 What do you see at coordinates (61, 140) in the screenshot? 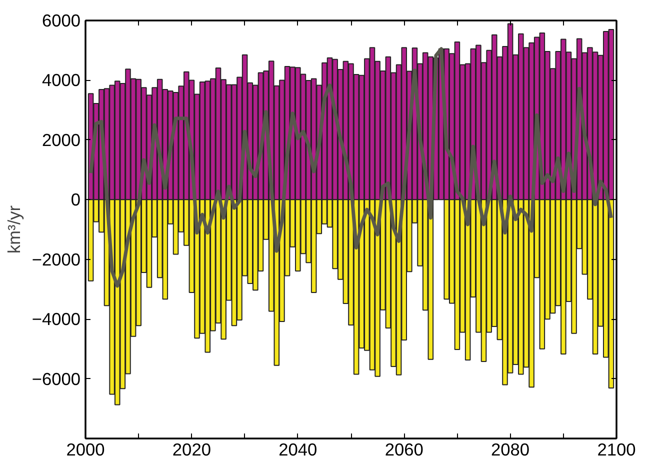
I see `y-tick-label: 2000` at bounding box center [61, 140].